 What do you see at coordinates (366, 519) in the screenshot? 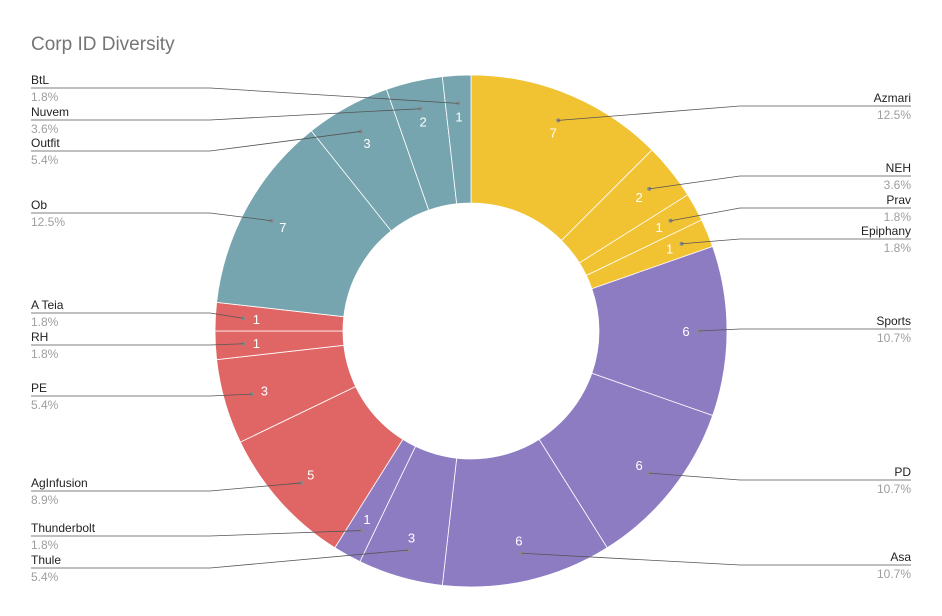
I see `slice-value-thunderbolt: 1` at bounding box center [366, 519].